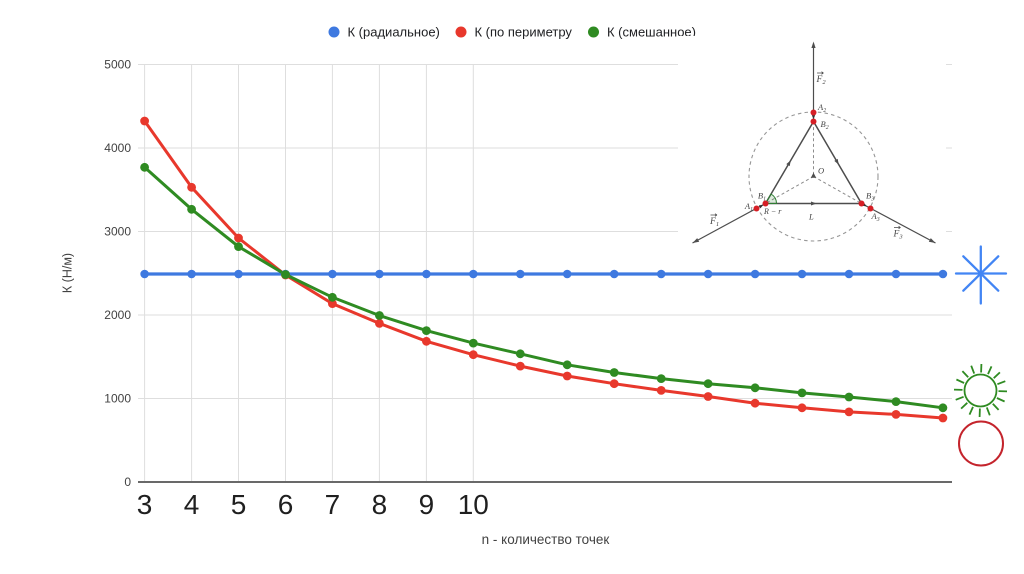 The height and width of the screenshot is (574, 1024). Describe the element at coordinates (117, 232) in the screenshot. I see `svg-text: 3000` at that location.